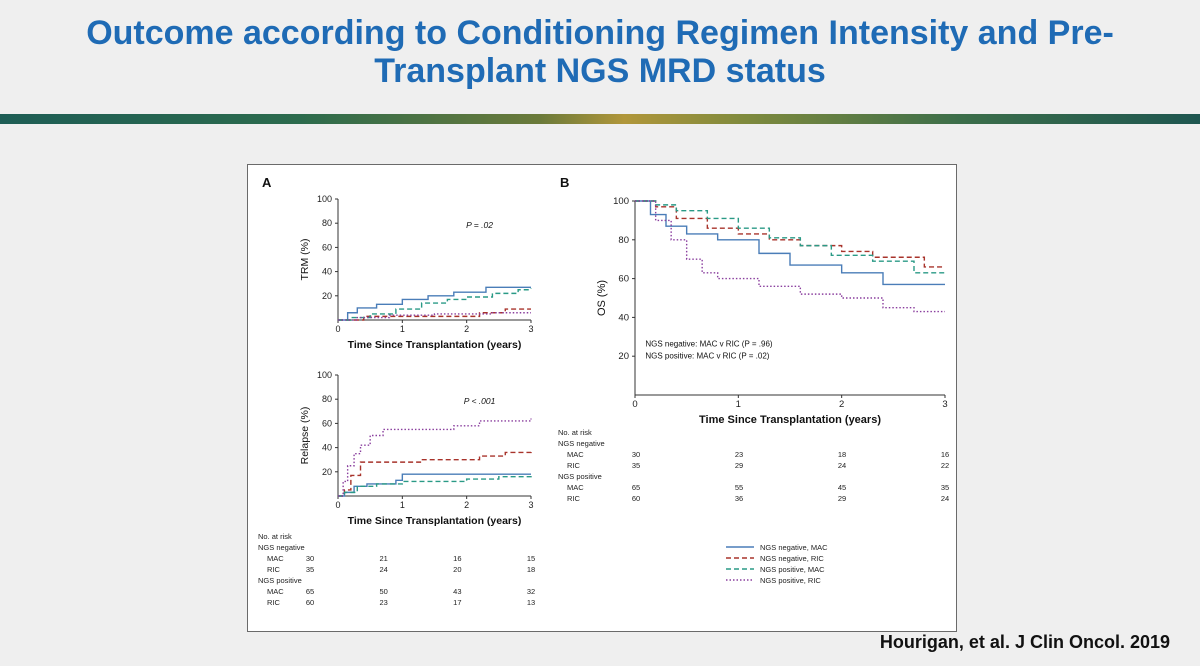  Describe the element at coordinates (790, 580) in the screenshot. I see `legend-label: NGS positive, RIC` at that location.